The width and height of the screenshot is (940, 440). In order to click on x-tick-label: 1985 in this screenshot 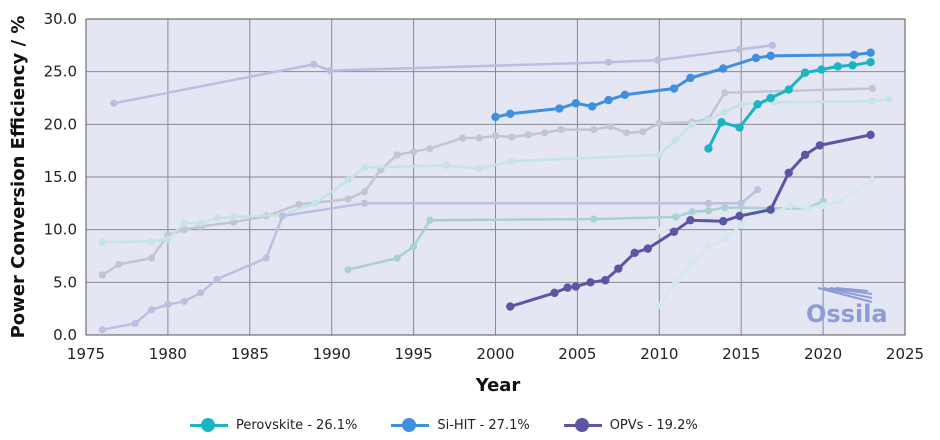, I will do `click(250, 354)`.